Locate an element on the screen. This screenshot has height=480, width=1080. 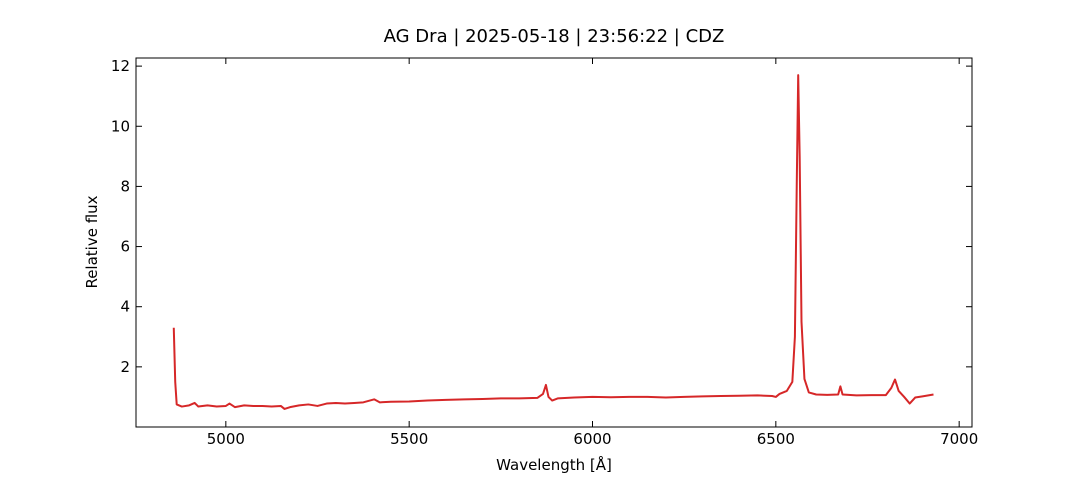
chart-title: AG Dra | 2025-05-18 | 23:56:22 | CDZ is located at coordinates (554, 36).